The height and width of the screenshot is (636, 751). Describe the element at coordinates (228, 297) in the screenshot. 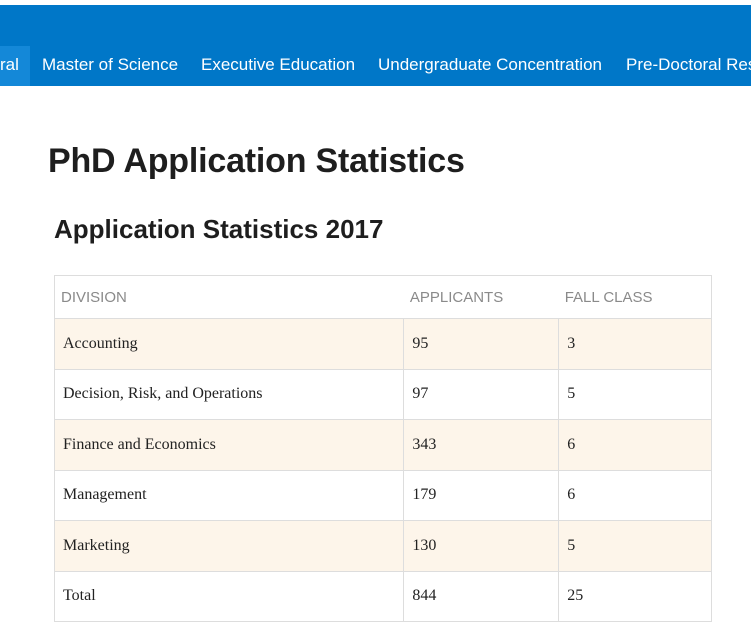

I see `column-header: DIVISION` at that location.